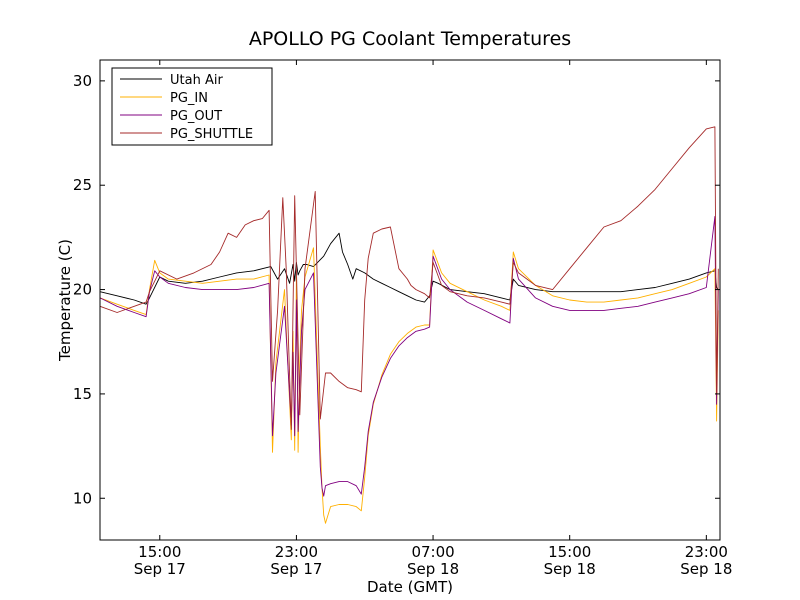 The width and height of the screenshot is (800, 600). Describe the element at coordinates (196, 116) in the screenshot. I see `legend-label: PG_OUT` at that location.